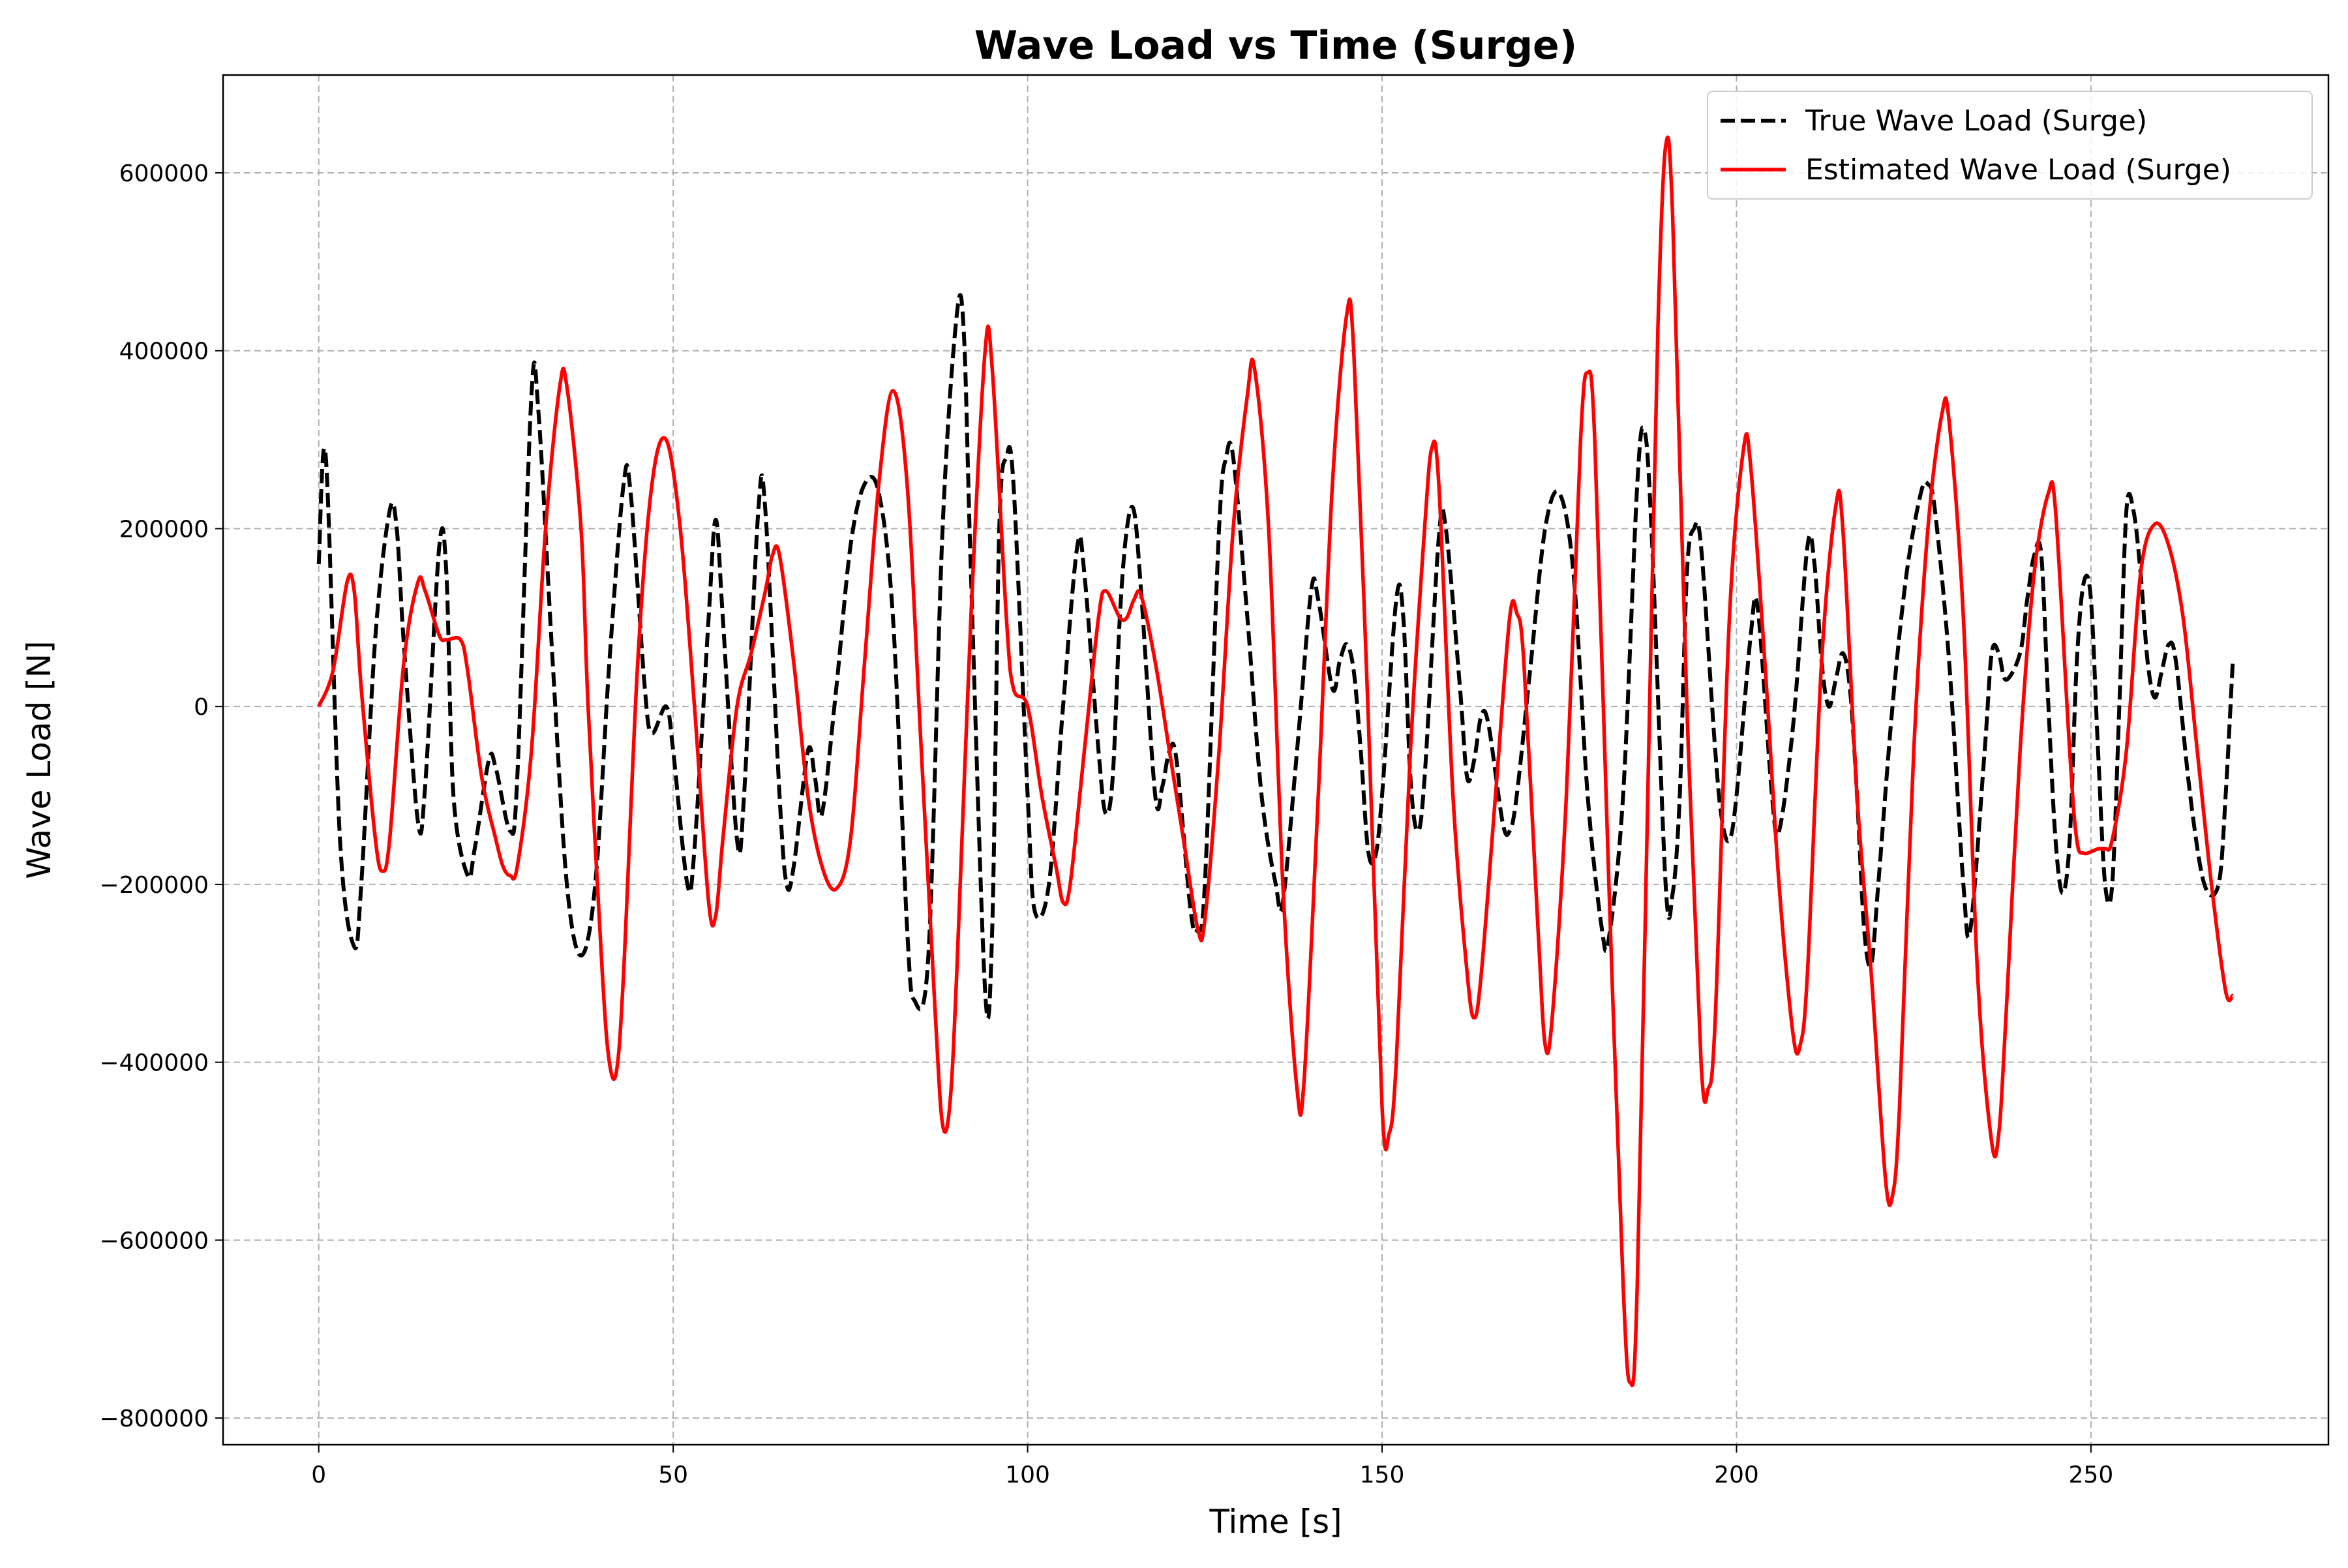 This screenshot has height=1568, width=2348. I want to click on legend-label-true: True Wave Load (Surge), so click(1976, 121).